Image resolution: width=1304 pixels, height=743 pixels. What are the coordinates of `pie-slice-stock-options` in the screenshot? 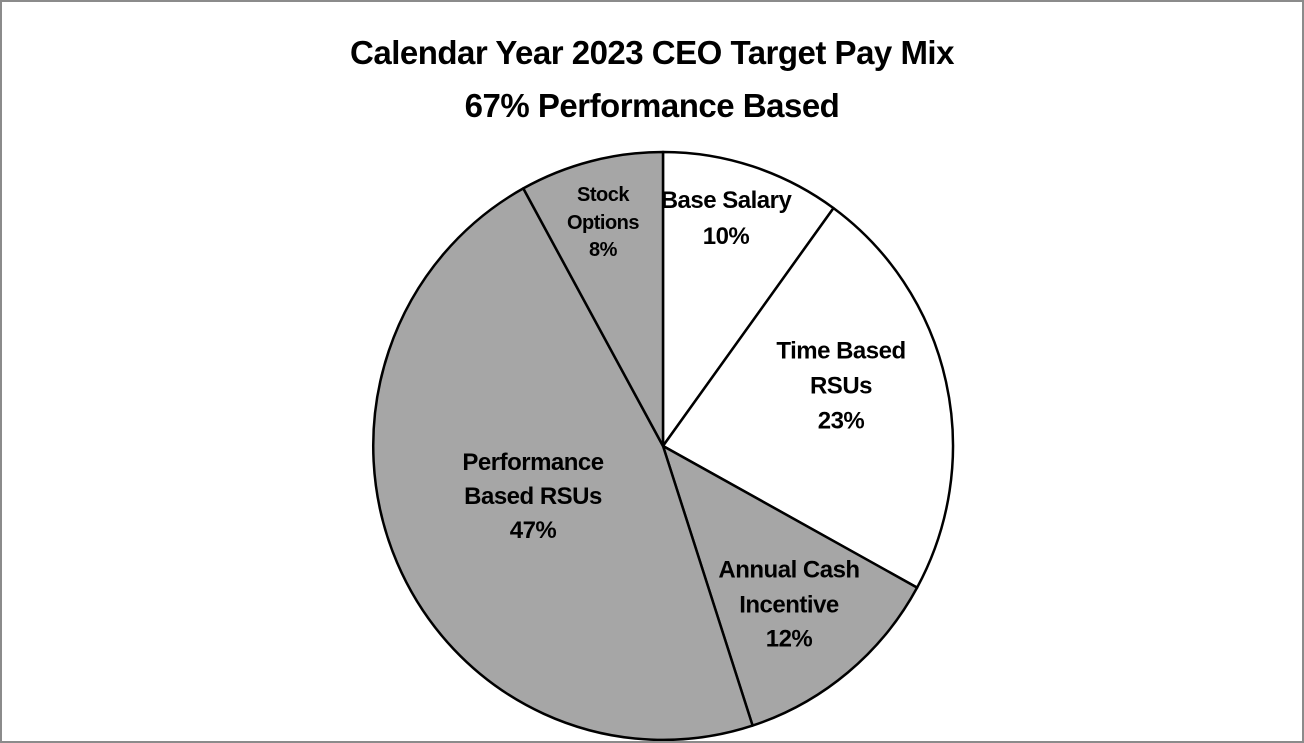 It's located at (593, 299).